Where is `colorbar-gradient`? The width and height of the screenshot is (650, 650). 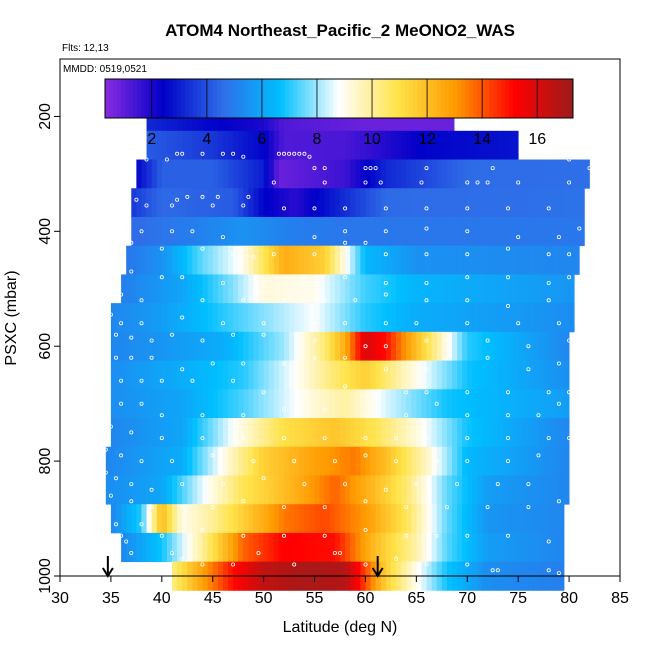 colorbar-gradient is located at coordinates (339, 98).